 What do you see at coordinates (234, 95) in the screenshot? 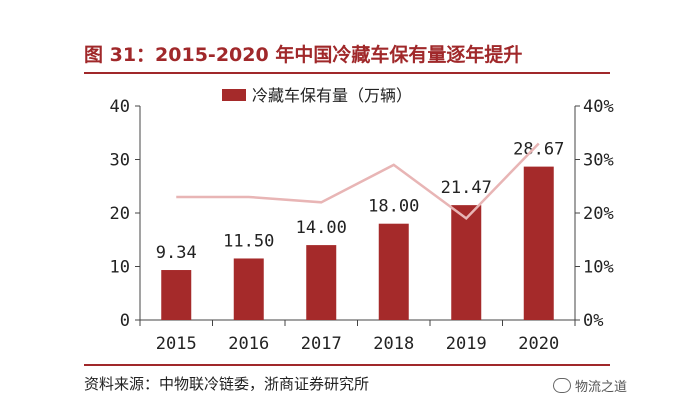
I see `legend-swatch` at bounding box center [234, 95].